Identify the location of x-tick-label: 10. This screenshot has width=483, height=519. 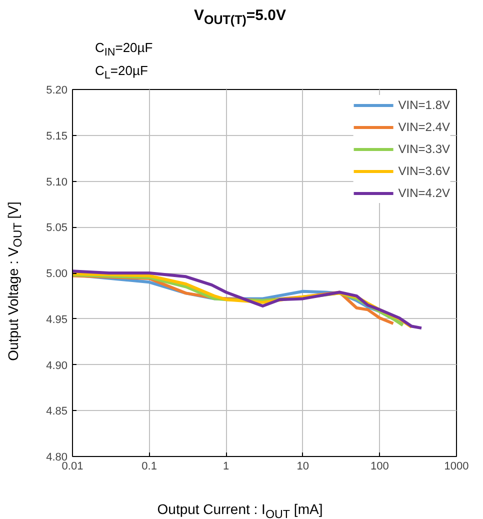
(303, 466).